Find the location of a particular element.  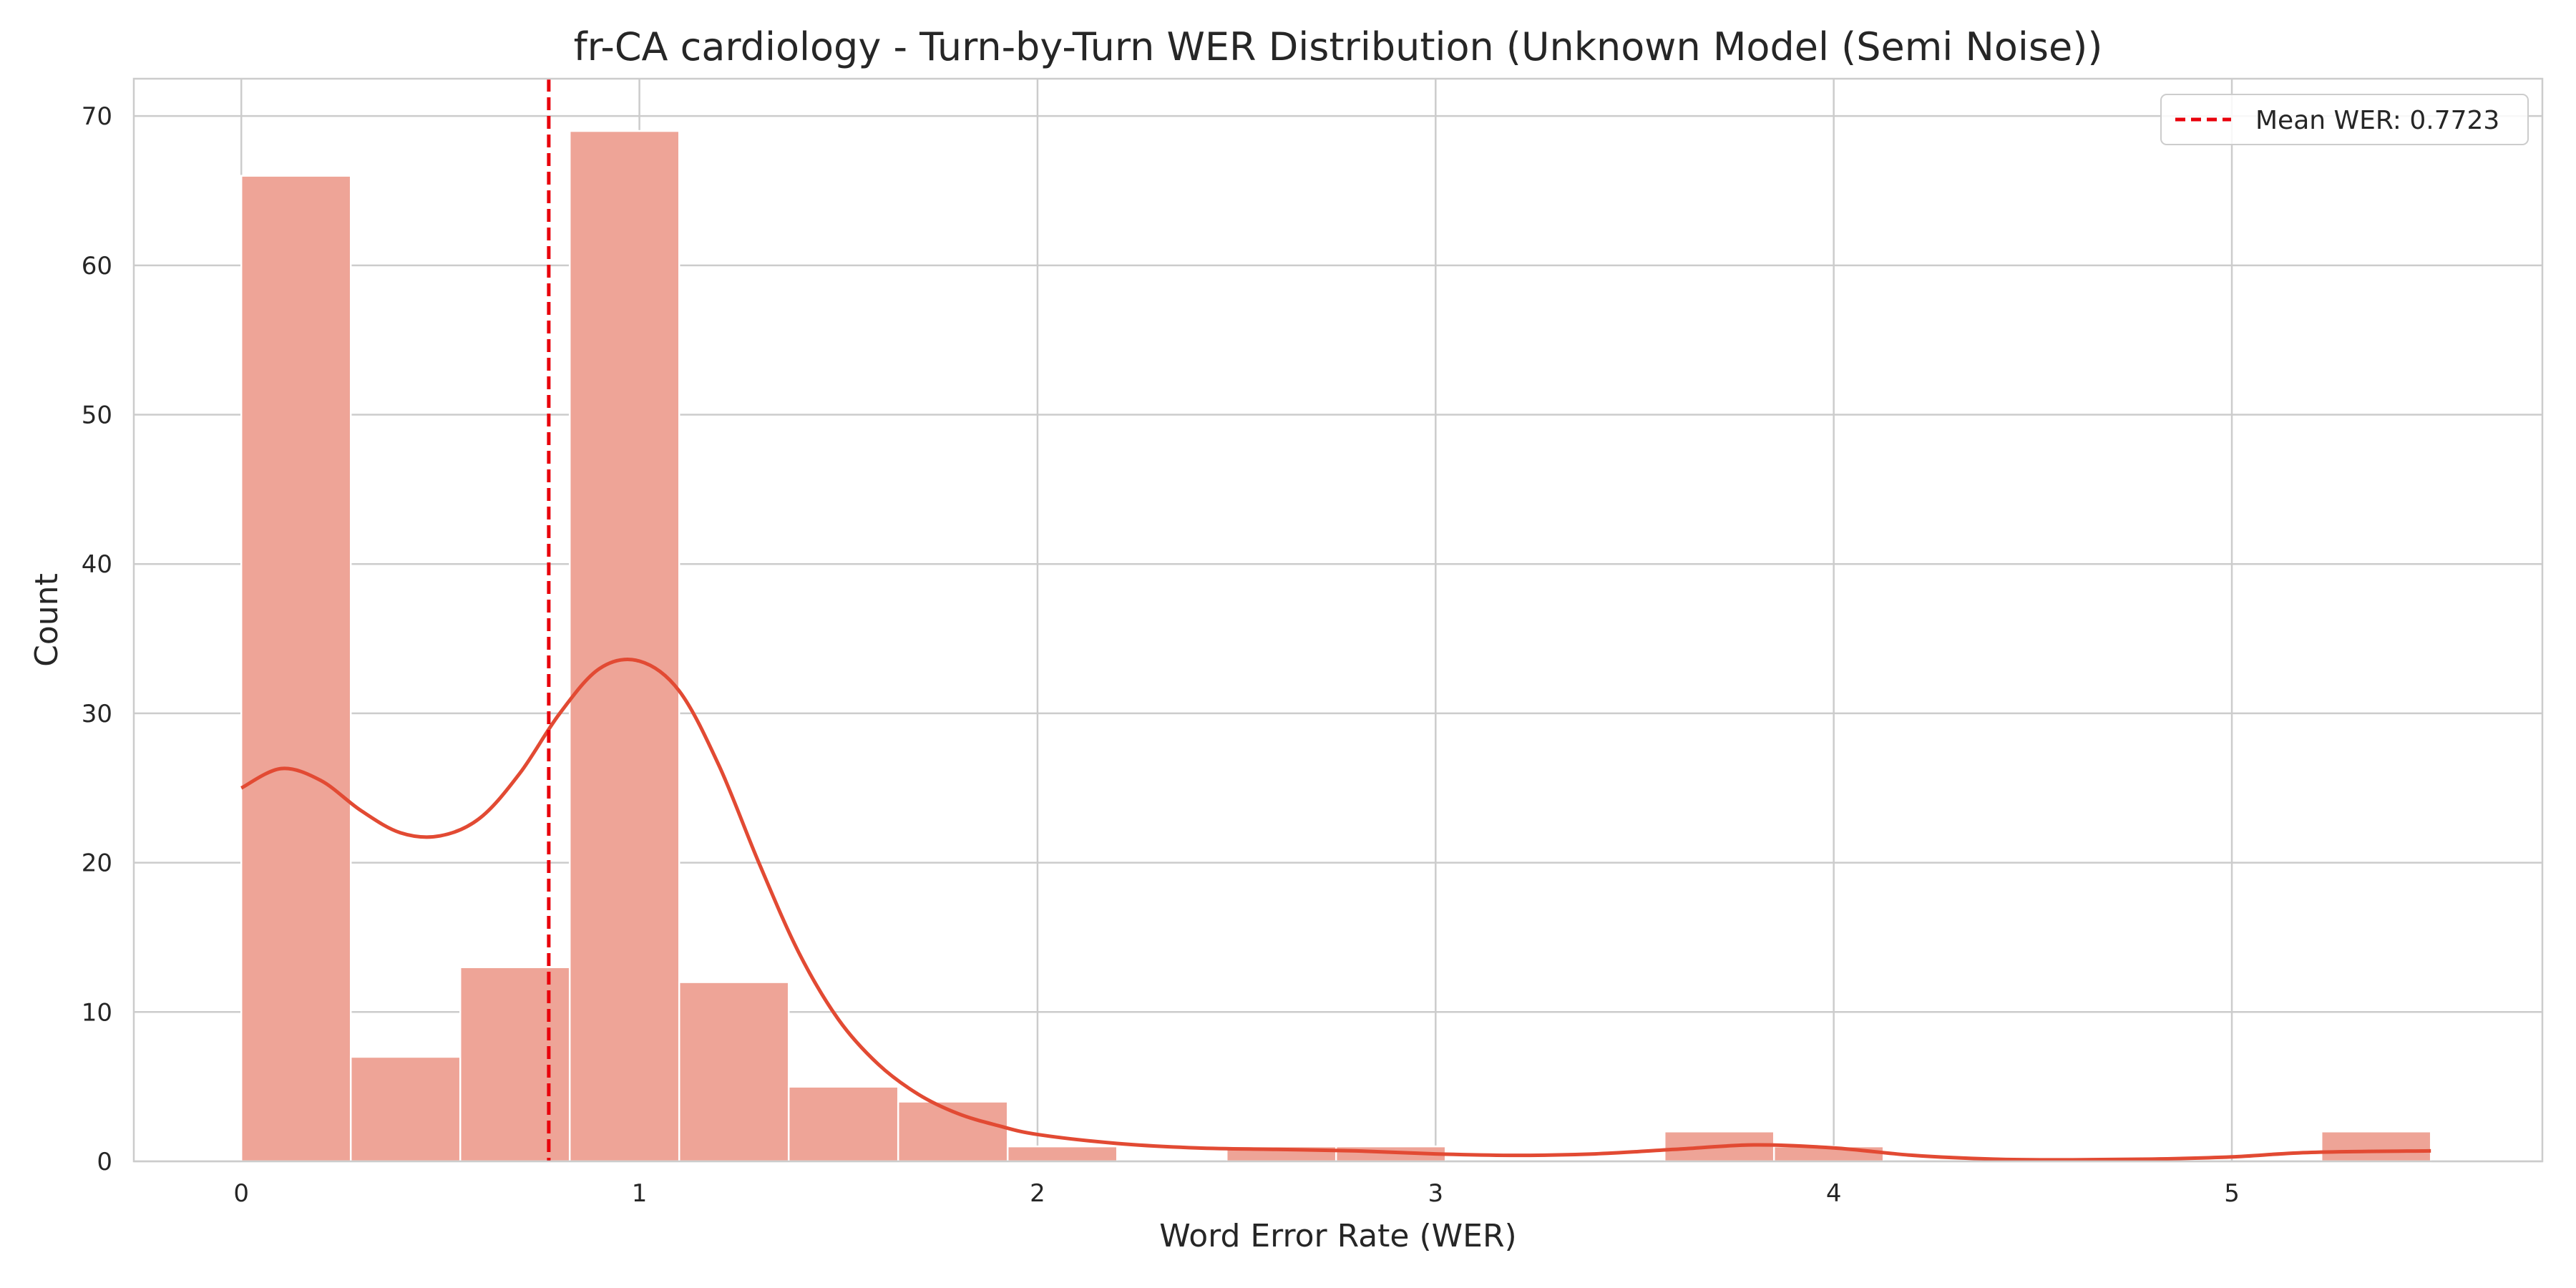

x-tick-label: 3 is located at coordinates (1435, 1193).